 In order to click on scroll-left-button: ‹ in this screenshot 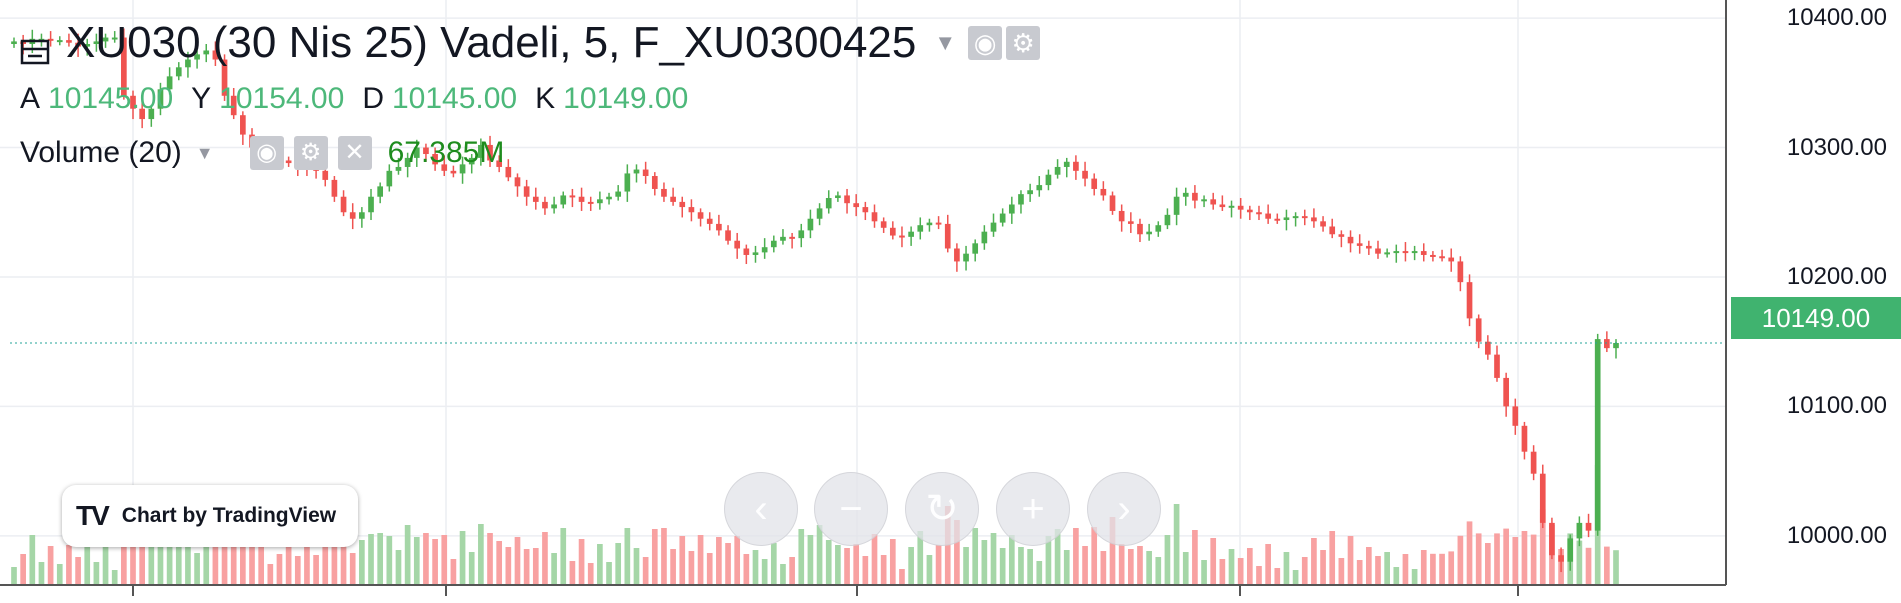, I will do `click(761, 509)`.